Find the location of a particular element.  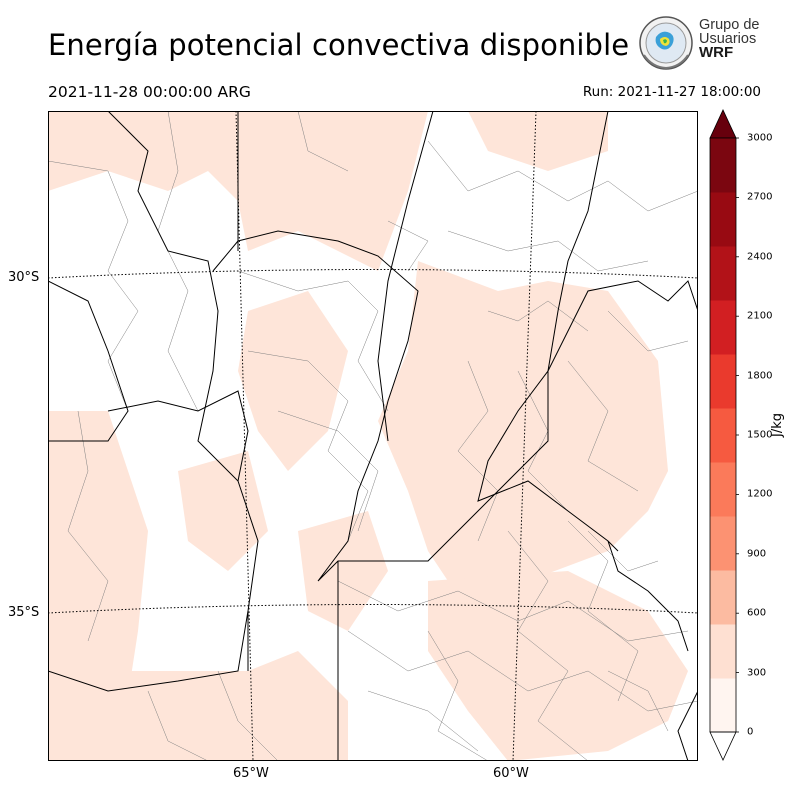

logo-line1: Grupo de is located at coordinates (729, 25).